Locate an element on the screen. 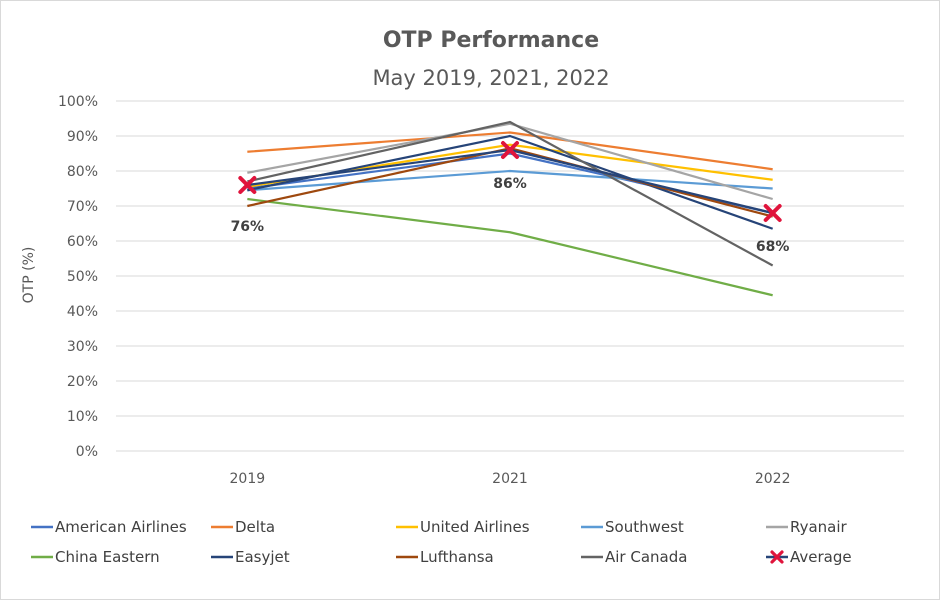  legend-item-american-airlines: American Airlines is located at coordinates (109, 527).